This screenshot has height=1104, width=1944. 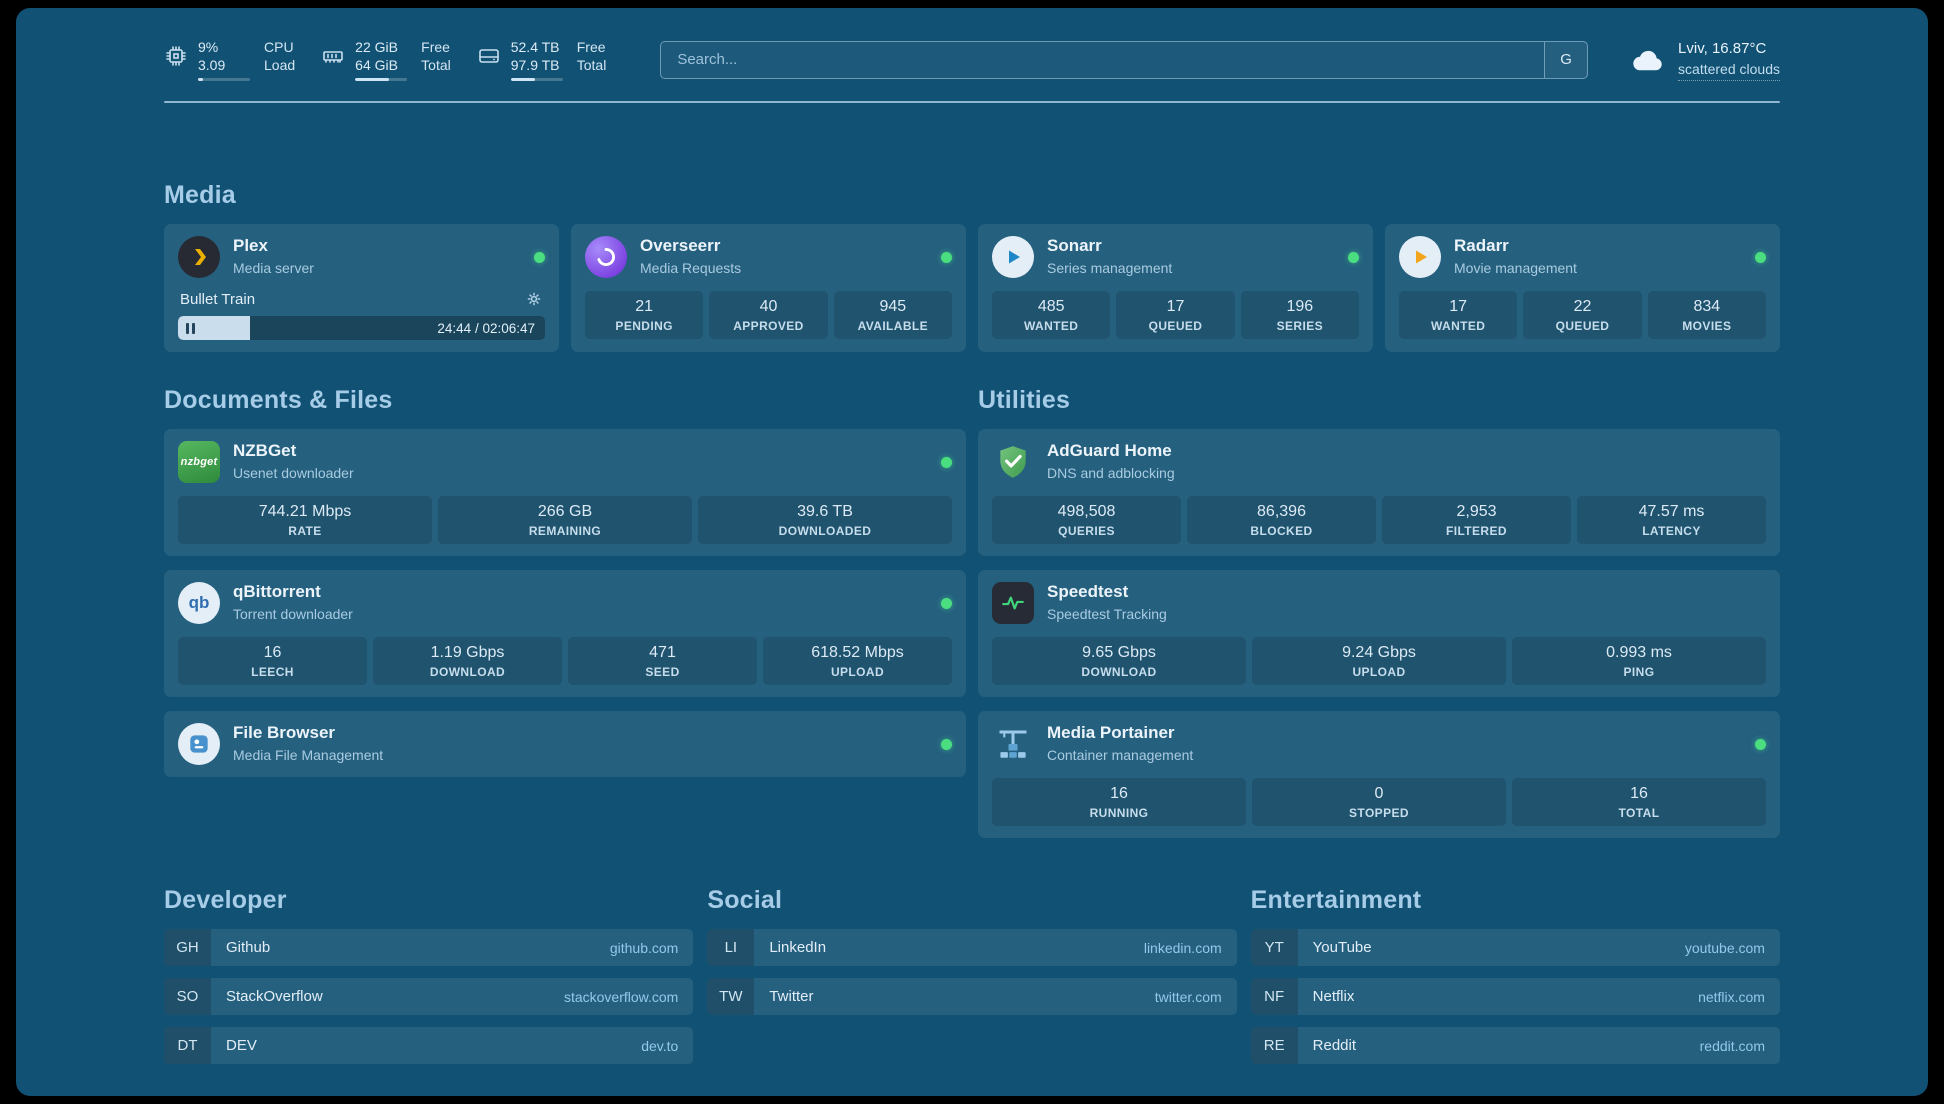 What do you see at coordinates (1013, 603) in the screenshot?
I see `speedtest-icon` at bounding box center [1013, 603].